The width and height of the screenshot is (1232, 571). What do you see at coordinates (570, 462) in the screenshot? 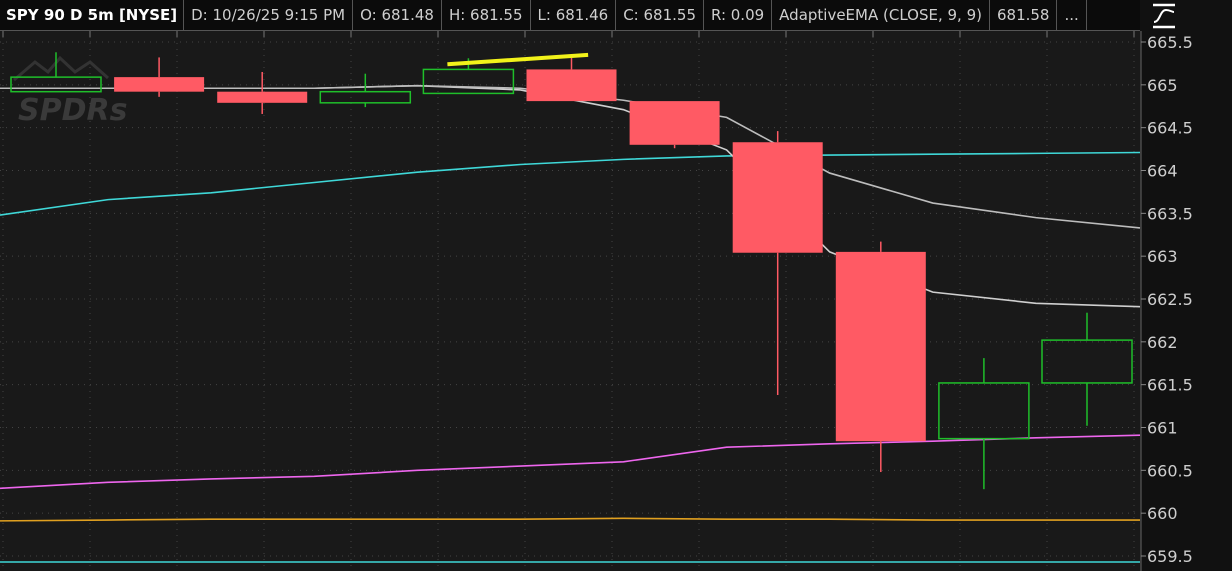
I see `study-line-magenta` at bounding box center [570, 462].